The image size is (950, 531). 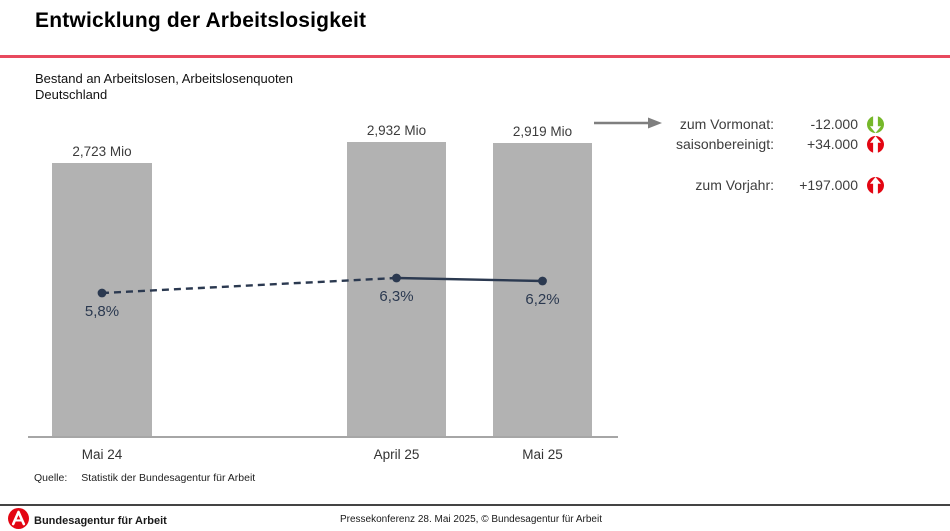 I want to click on bar-column-mai24: 2,723 Mio, so click(x=102, y=290).